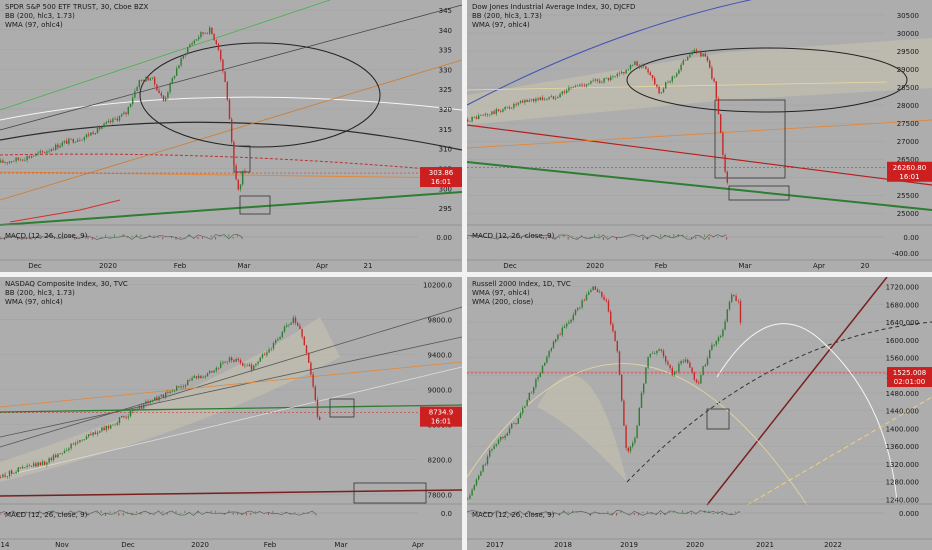 This screenshot has height=550, width=932. What do you see at coordinates (466, 274) in the screenshot?
I see `horizontal-divider` at bounding box center [466, 274].